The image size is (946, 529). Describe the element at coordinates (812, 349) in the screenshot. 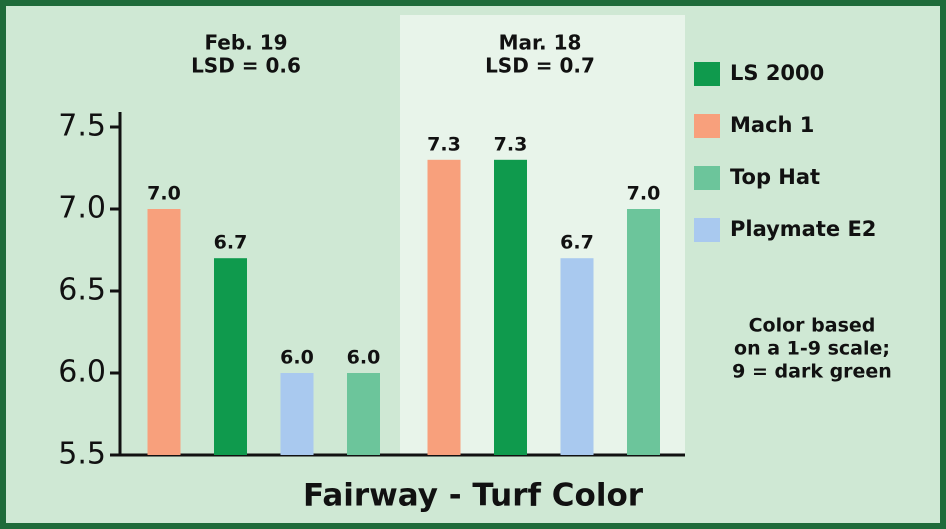

I see `annotation: on a 1-9 scale;` at that location.